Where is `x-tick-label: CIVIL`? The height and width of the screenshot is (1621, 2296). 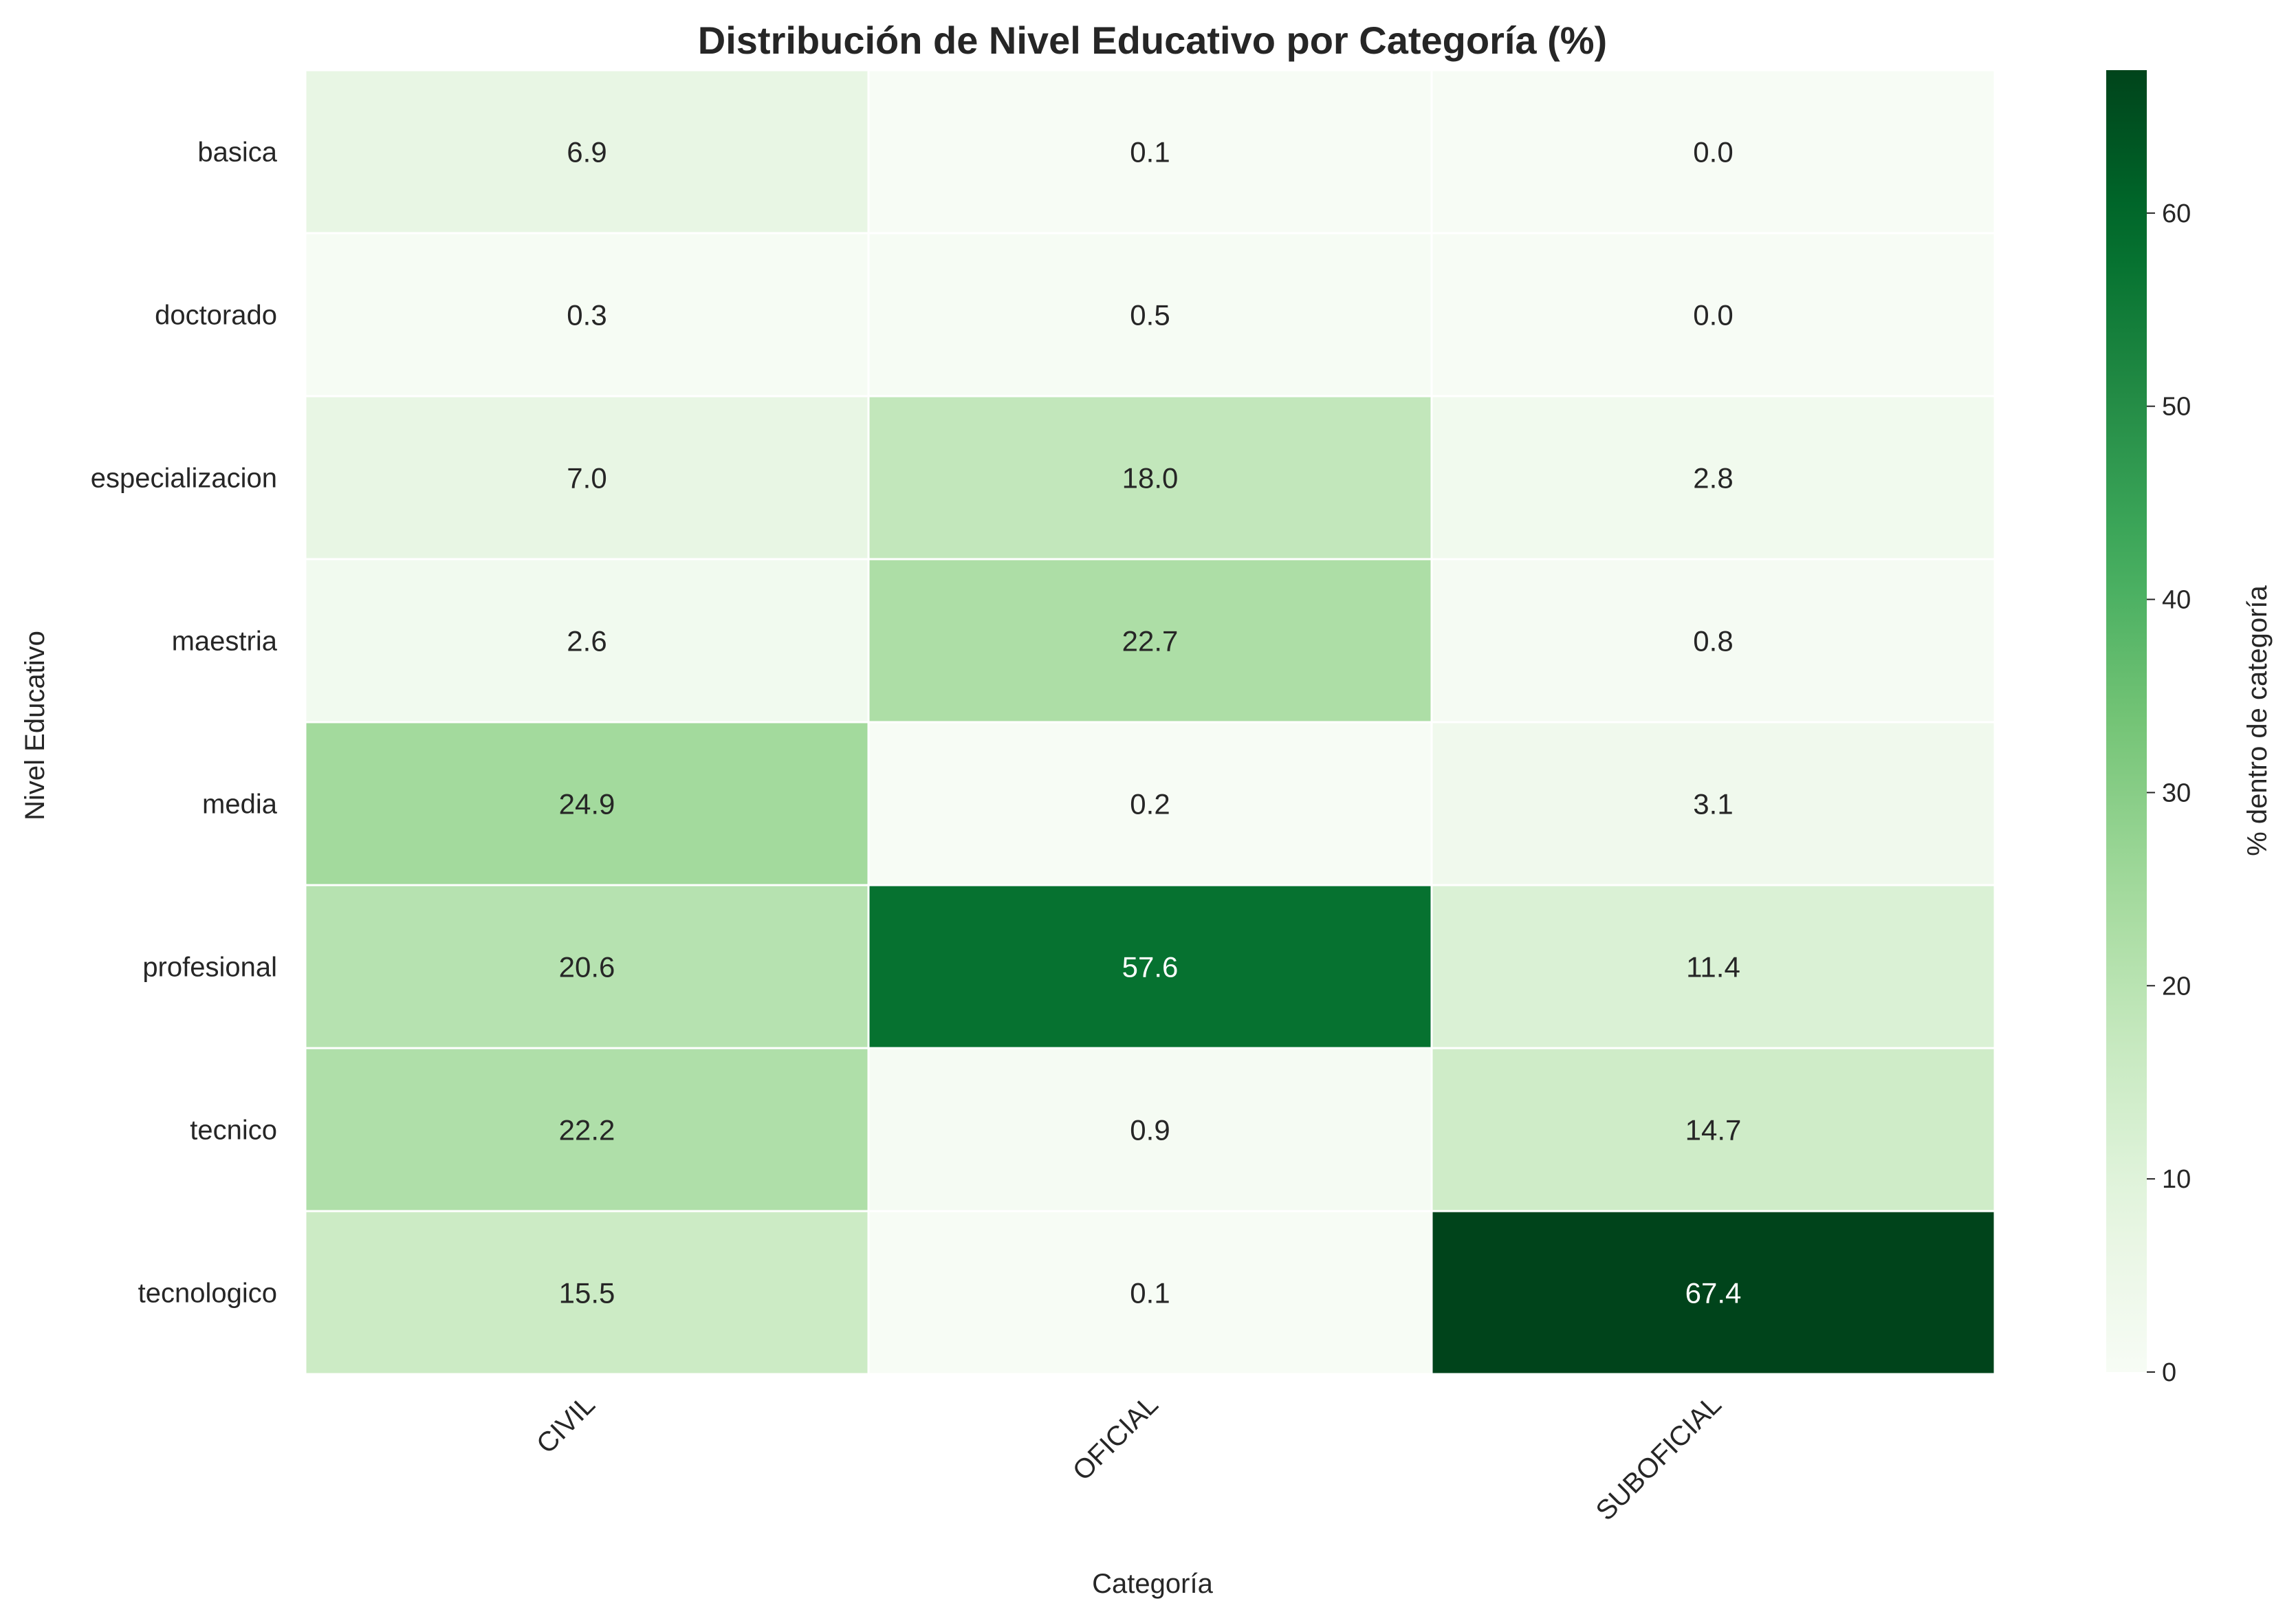
x-tick-label: CIVIL is located at coordinates (566, 1424).